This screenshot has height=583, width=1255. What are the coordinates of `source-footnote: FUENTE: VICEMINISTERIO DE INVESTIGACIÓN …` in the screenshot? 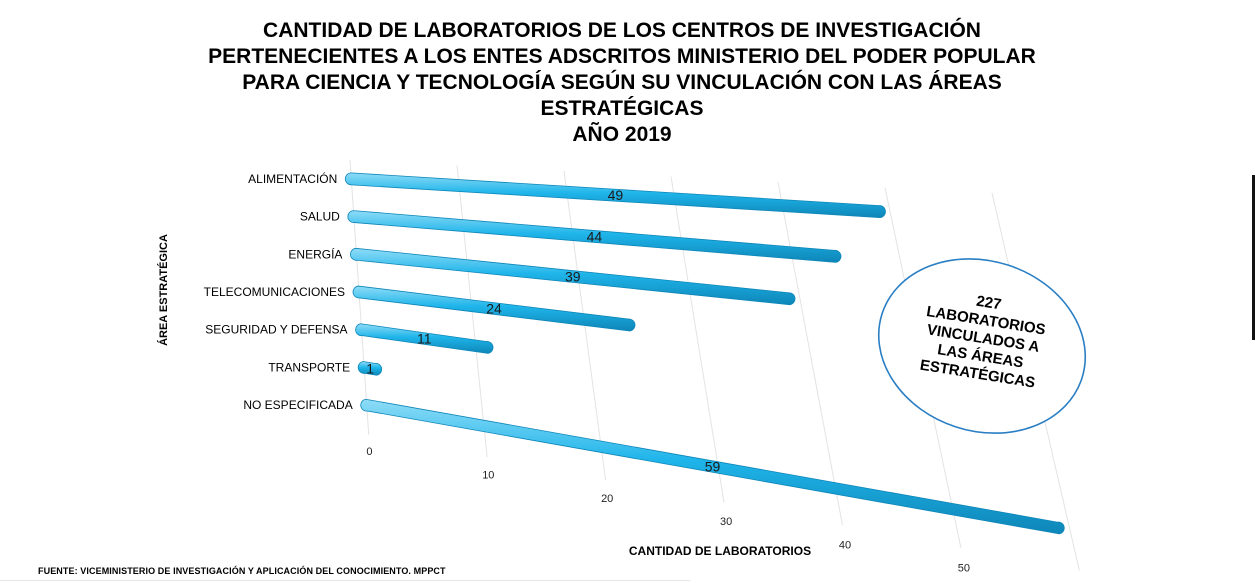 It's located at (242, 571).